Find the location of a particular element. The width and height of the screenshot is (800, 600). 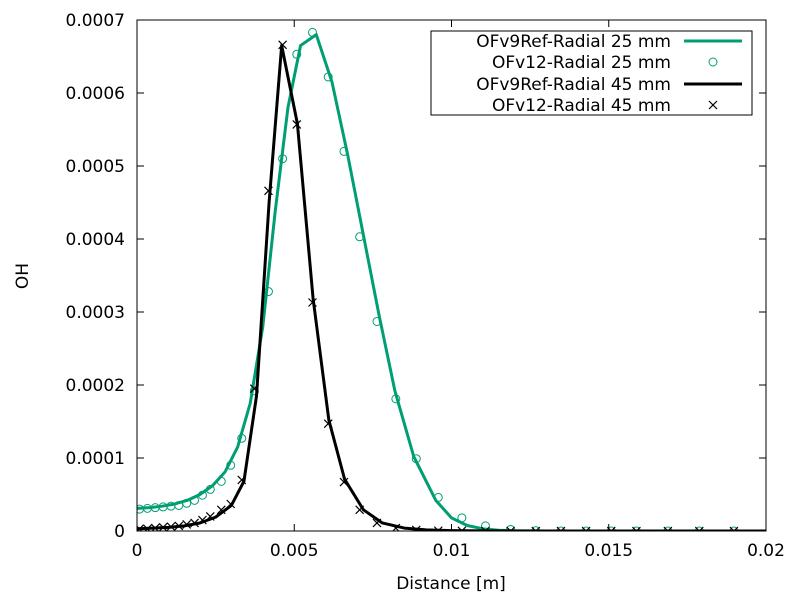

legend-x-marker is located at coordinates (713, 105).